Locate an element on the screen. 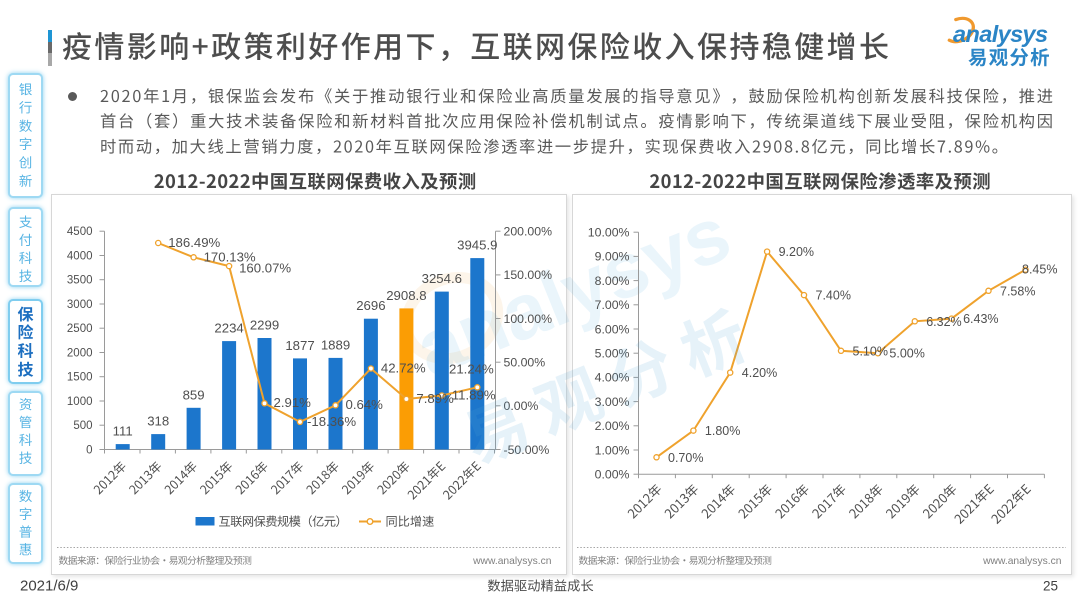 The width and height of the screenshot is (1080, 608). svg-text: 0 is located at coordinates (89, 451).